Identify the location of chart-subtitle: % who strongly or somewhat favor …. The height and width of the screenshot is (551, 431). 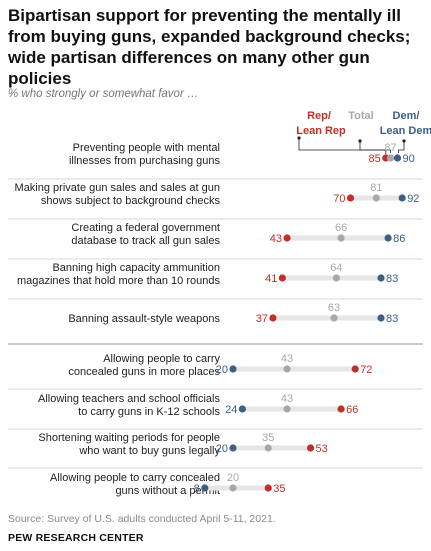
(103, 94).